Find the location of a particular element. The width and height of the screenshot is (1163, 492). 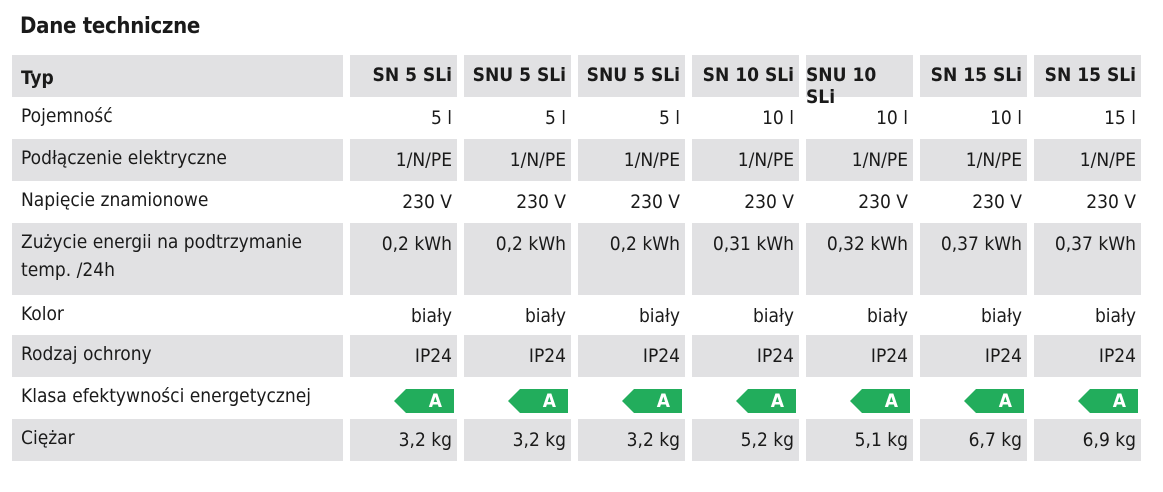

table-cell: 0,32 kWh is located at coordinates (859, 259).